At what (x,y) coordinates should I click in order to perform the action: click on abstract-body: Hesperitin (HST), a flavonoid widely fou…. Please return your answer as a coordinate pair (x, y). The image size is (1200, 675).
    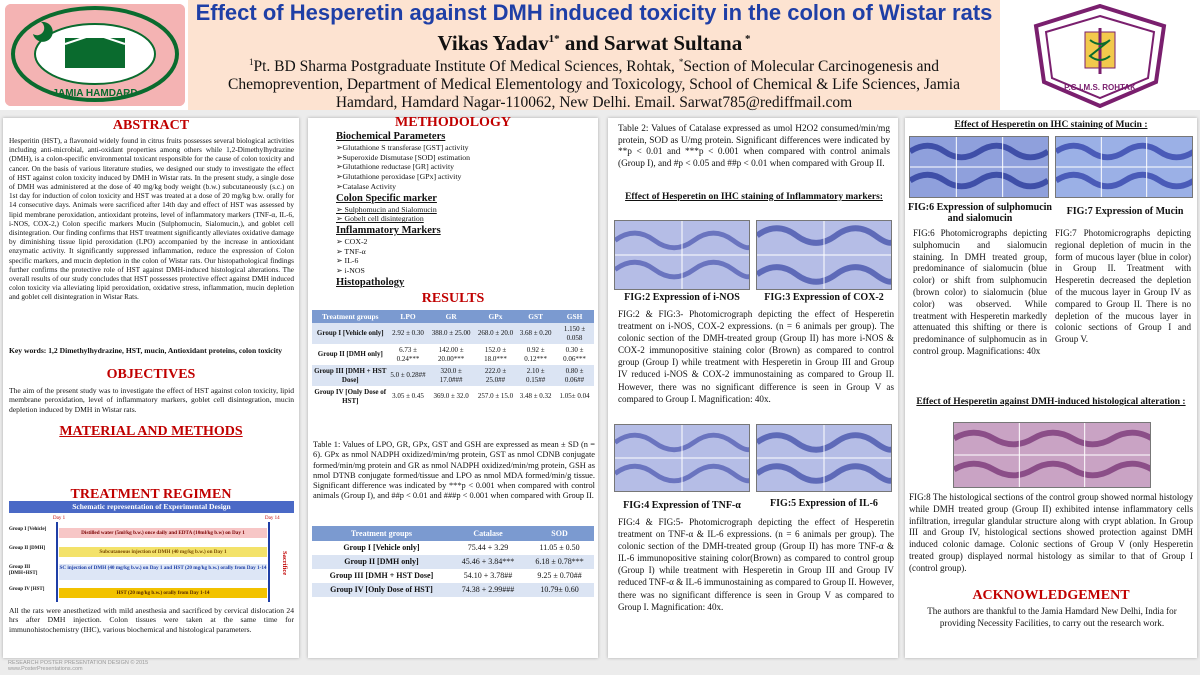
    Looking at the image, I should click on (151, 219).